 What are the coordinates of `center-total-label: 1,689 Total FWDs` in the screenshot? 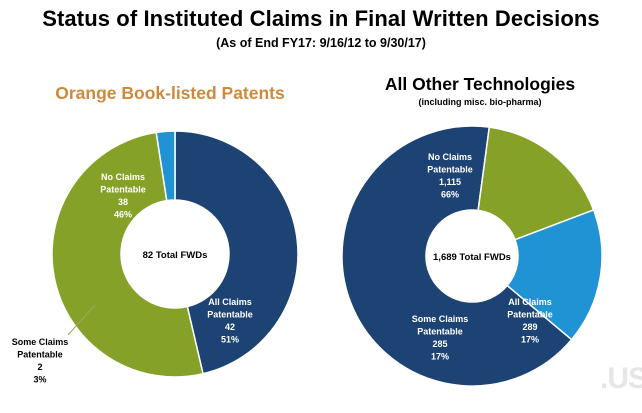 It's located at (472, 257).